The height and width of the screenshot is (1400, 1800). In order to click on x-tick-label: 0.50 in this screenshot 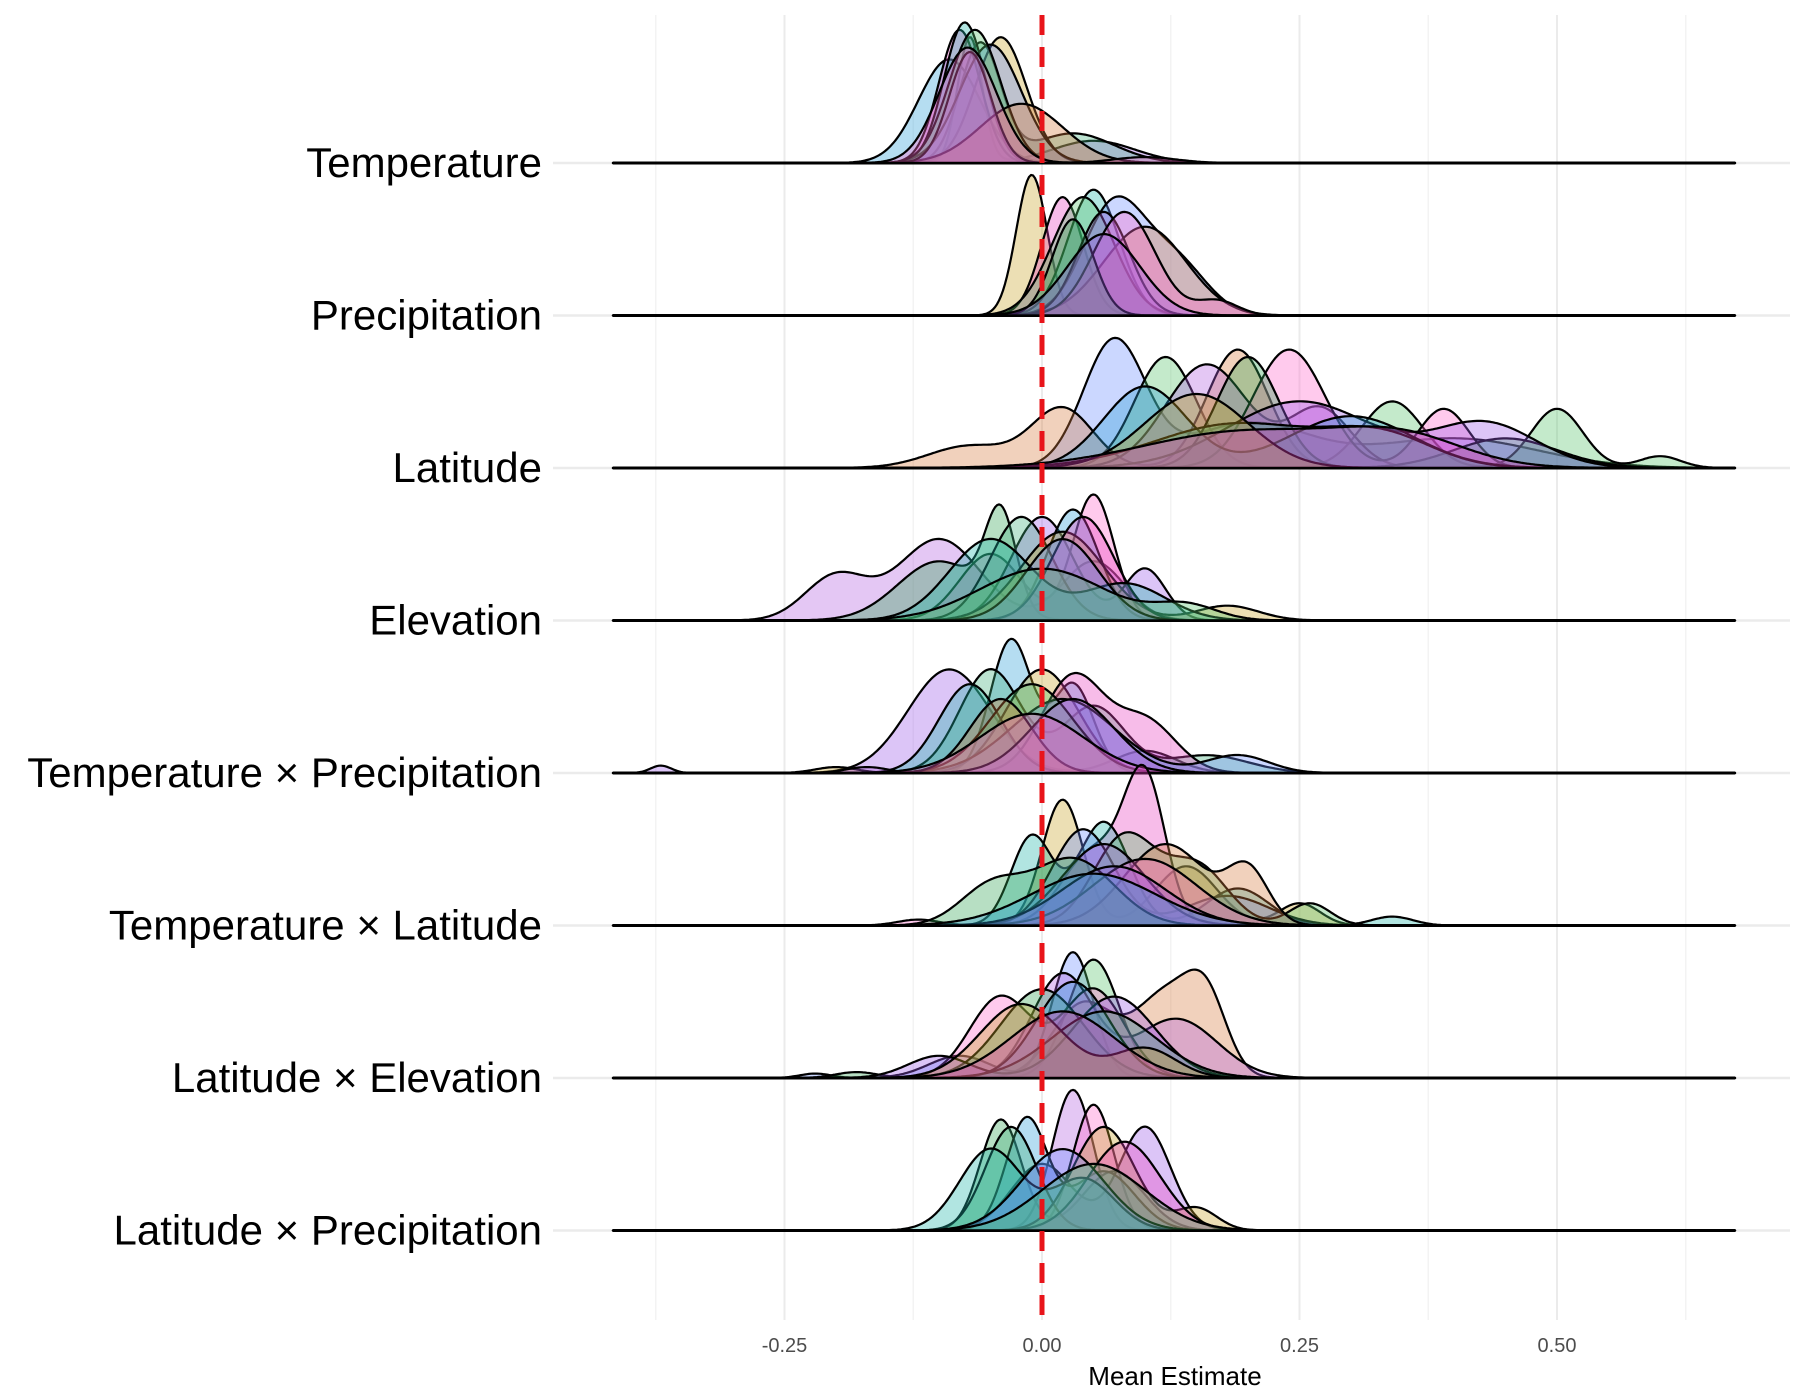, I will do `click(1557, 1346)`.